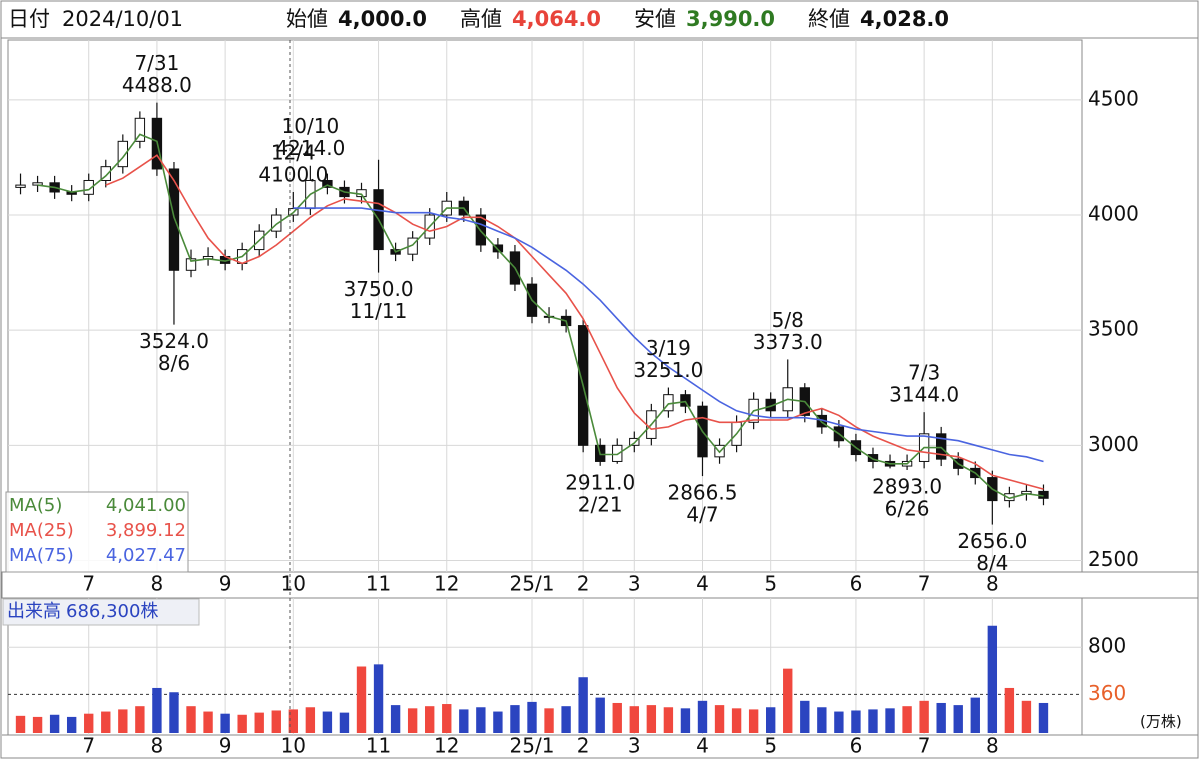  Describe the element at coordinates (702, 746) in the screenshot. I see `x-tick-label: 4` at that location.